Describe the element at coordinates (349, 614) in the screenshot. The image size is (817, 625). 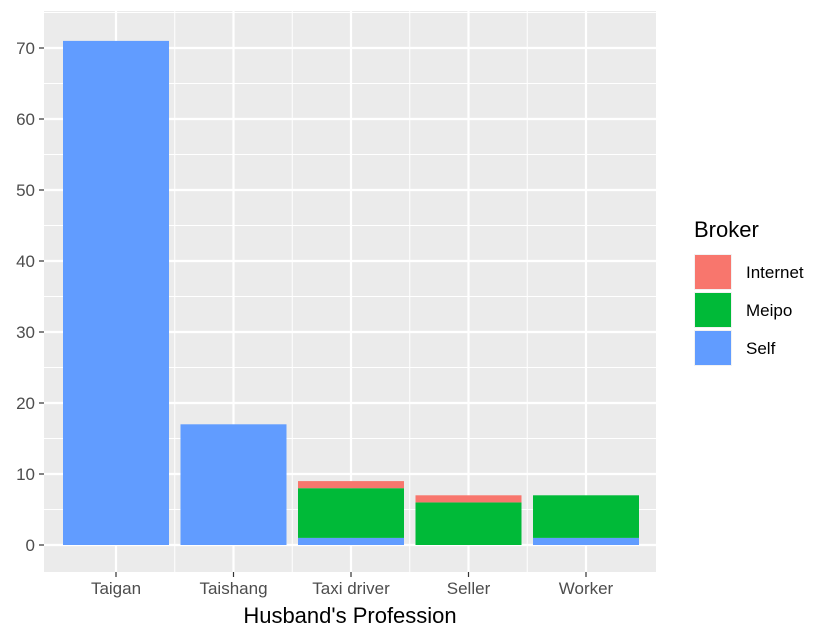
I see `x-axis-title: Husband's Profession` at that location.